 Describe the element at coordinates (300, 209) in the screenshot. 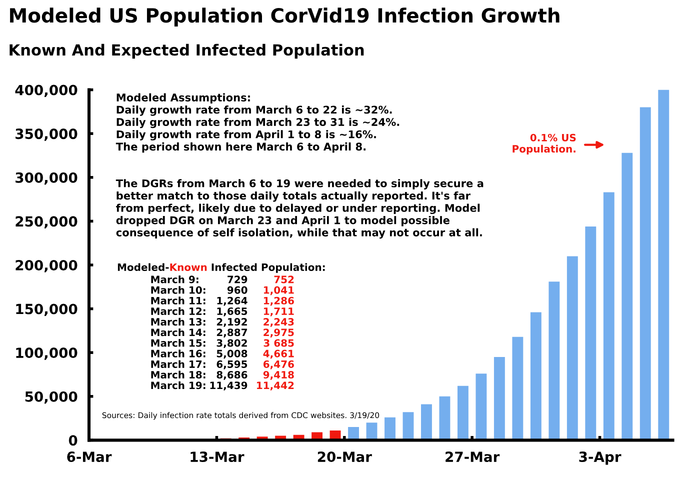

I see `annotation: The DGRs from March 6 to 19 were needed to simply secure a better match to those daily totals actually reported. It's far from perfect, likely due to delayed or under reporting. Model dropped DGR on March 23 and April 1 to model possible consequence of self isolation, while that may not occur at all.` at that location.